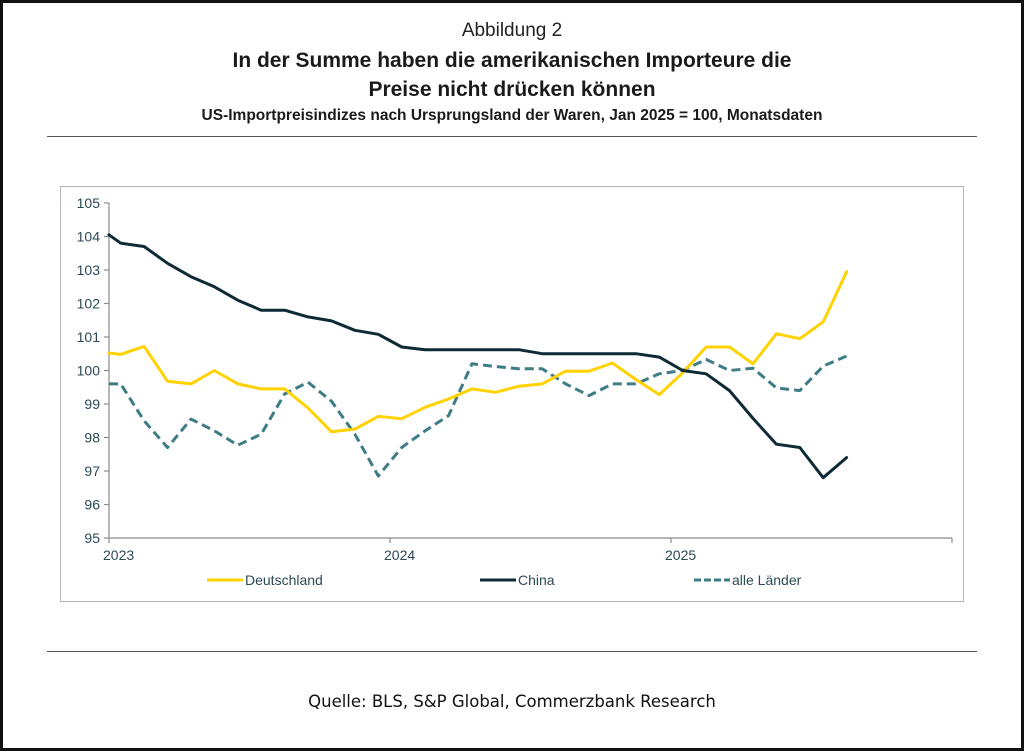  I want to click on x-tick-label: 2023, so click(118, 555).